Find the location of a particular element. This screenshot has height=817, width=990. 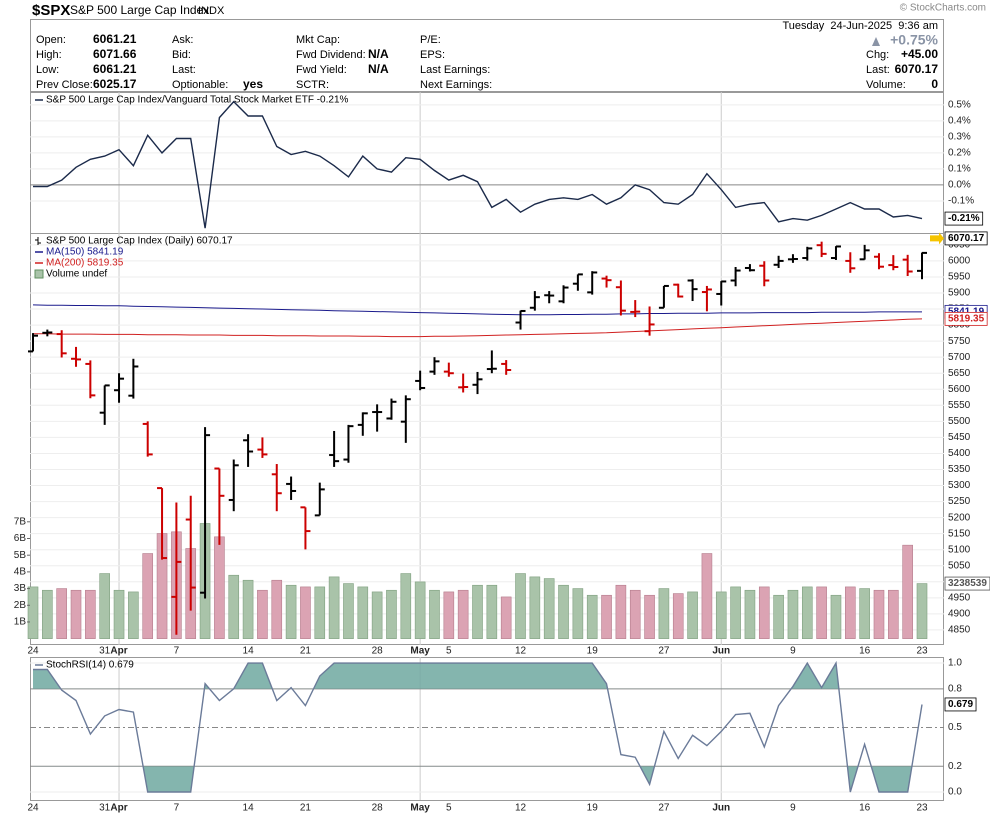

last-price-label-box is located at coordinates (966, 238).